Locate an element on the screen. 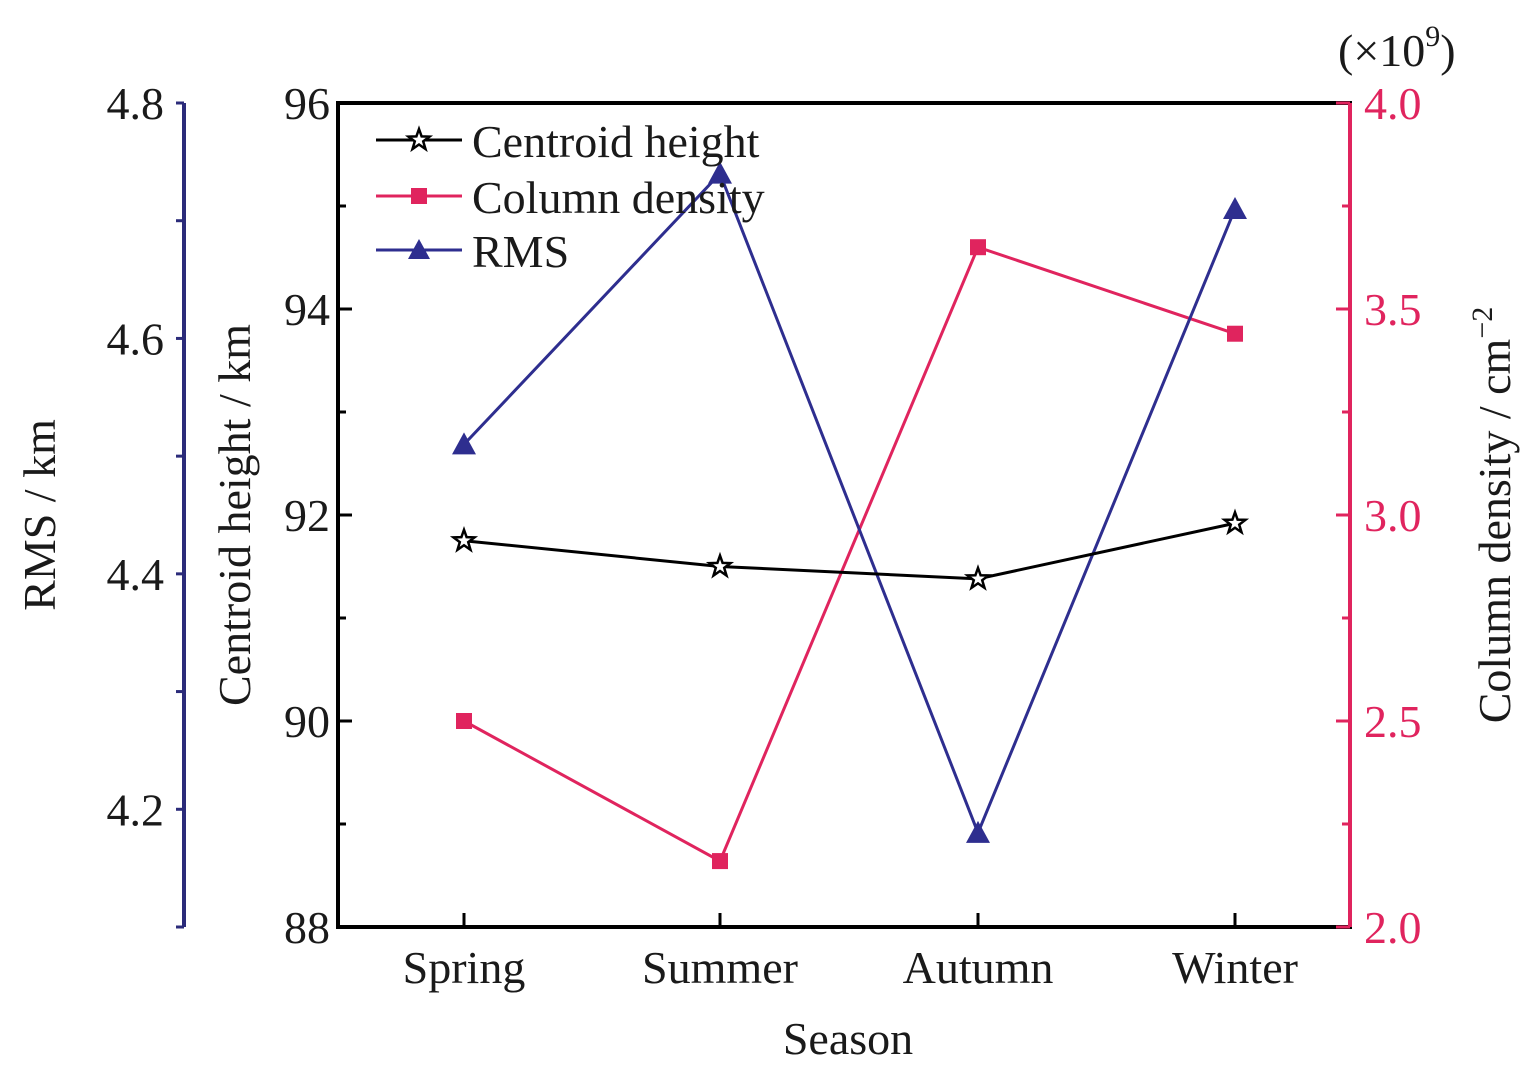  legend-label-column-density: Column density is located at coordinates (618, 197).